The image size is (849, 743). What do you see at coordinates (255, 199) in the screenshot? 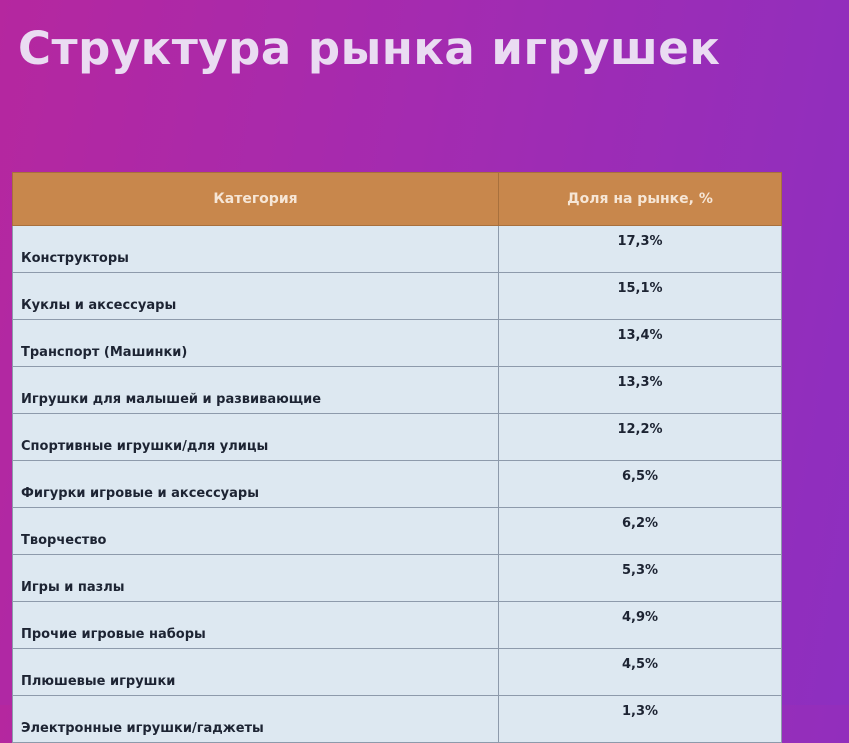
I see `column-header: Категория` at bounding box center [255, 199].